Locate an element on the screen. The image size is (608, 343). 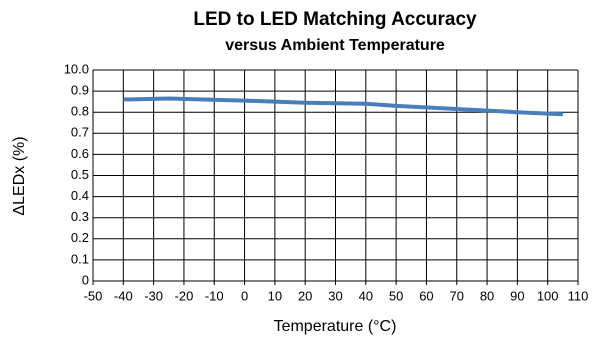
x-tick-label: 50 is located at coordinates (396, 295).